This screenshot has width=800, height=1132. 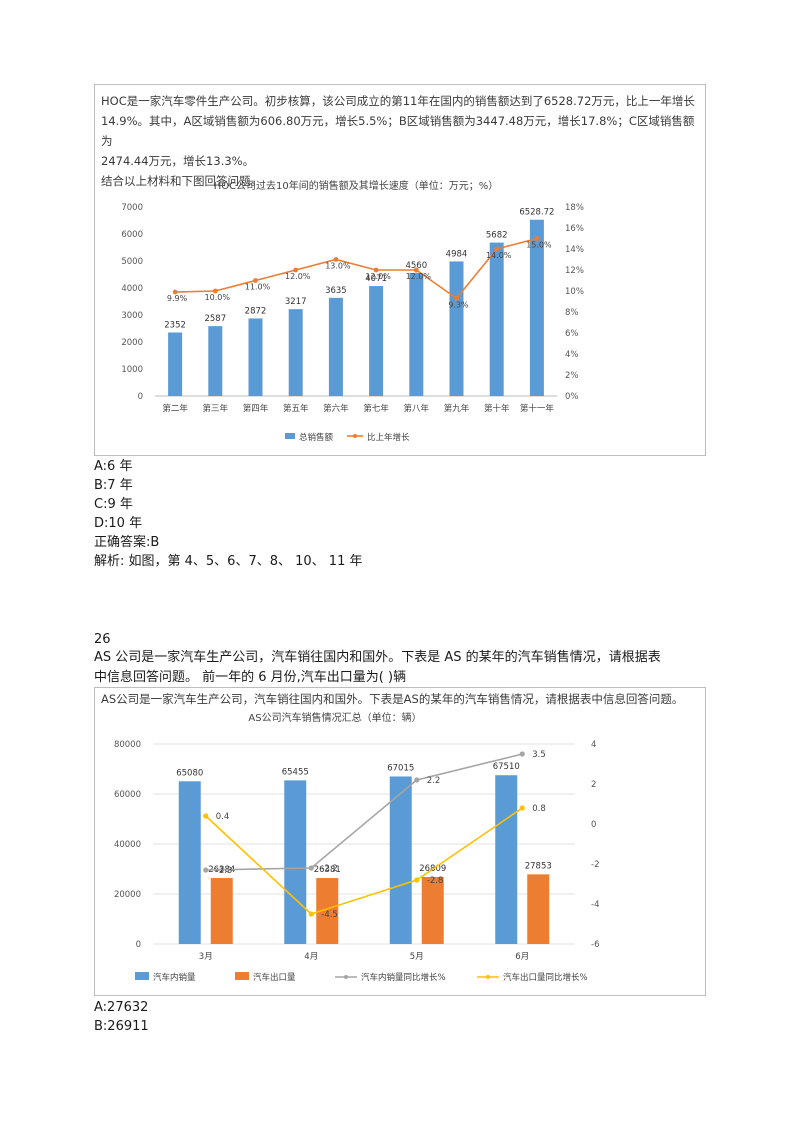 What do you see at coordinates (274, 977) in the screenshot?
I see `legend-label: 汽车出口量` at bounding box center [274, 977].